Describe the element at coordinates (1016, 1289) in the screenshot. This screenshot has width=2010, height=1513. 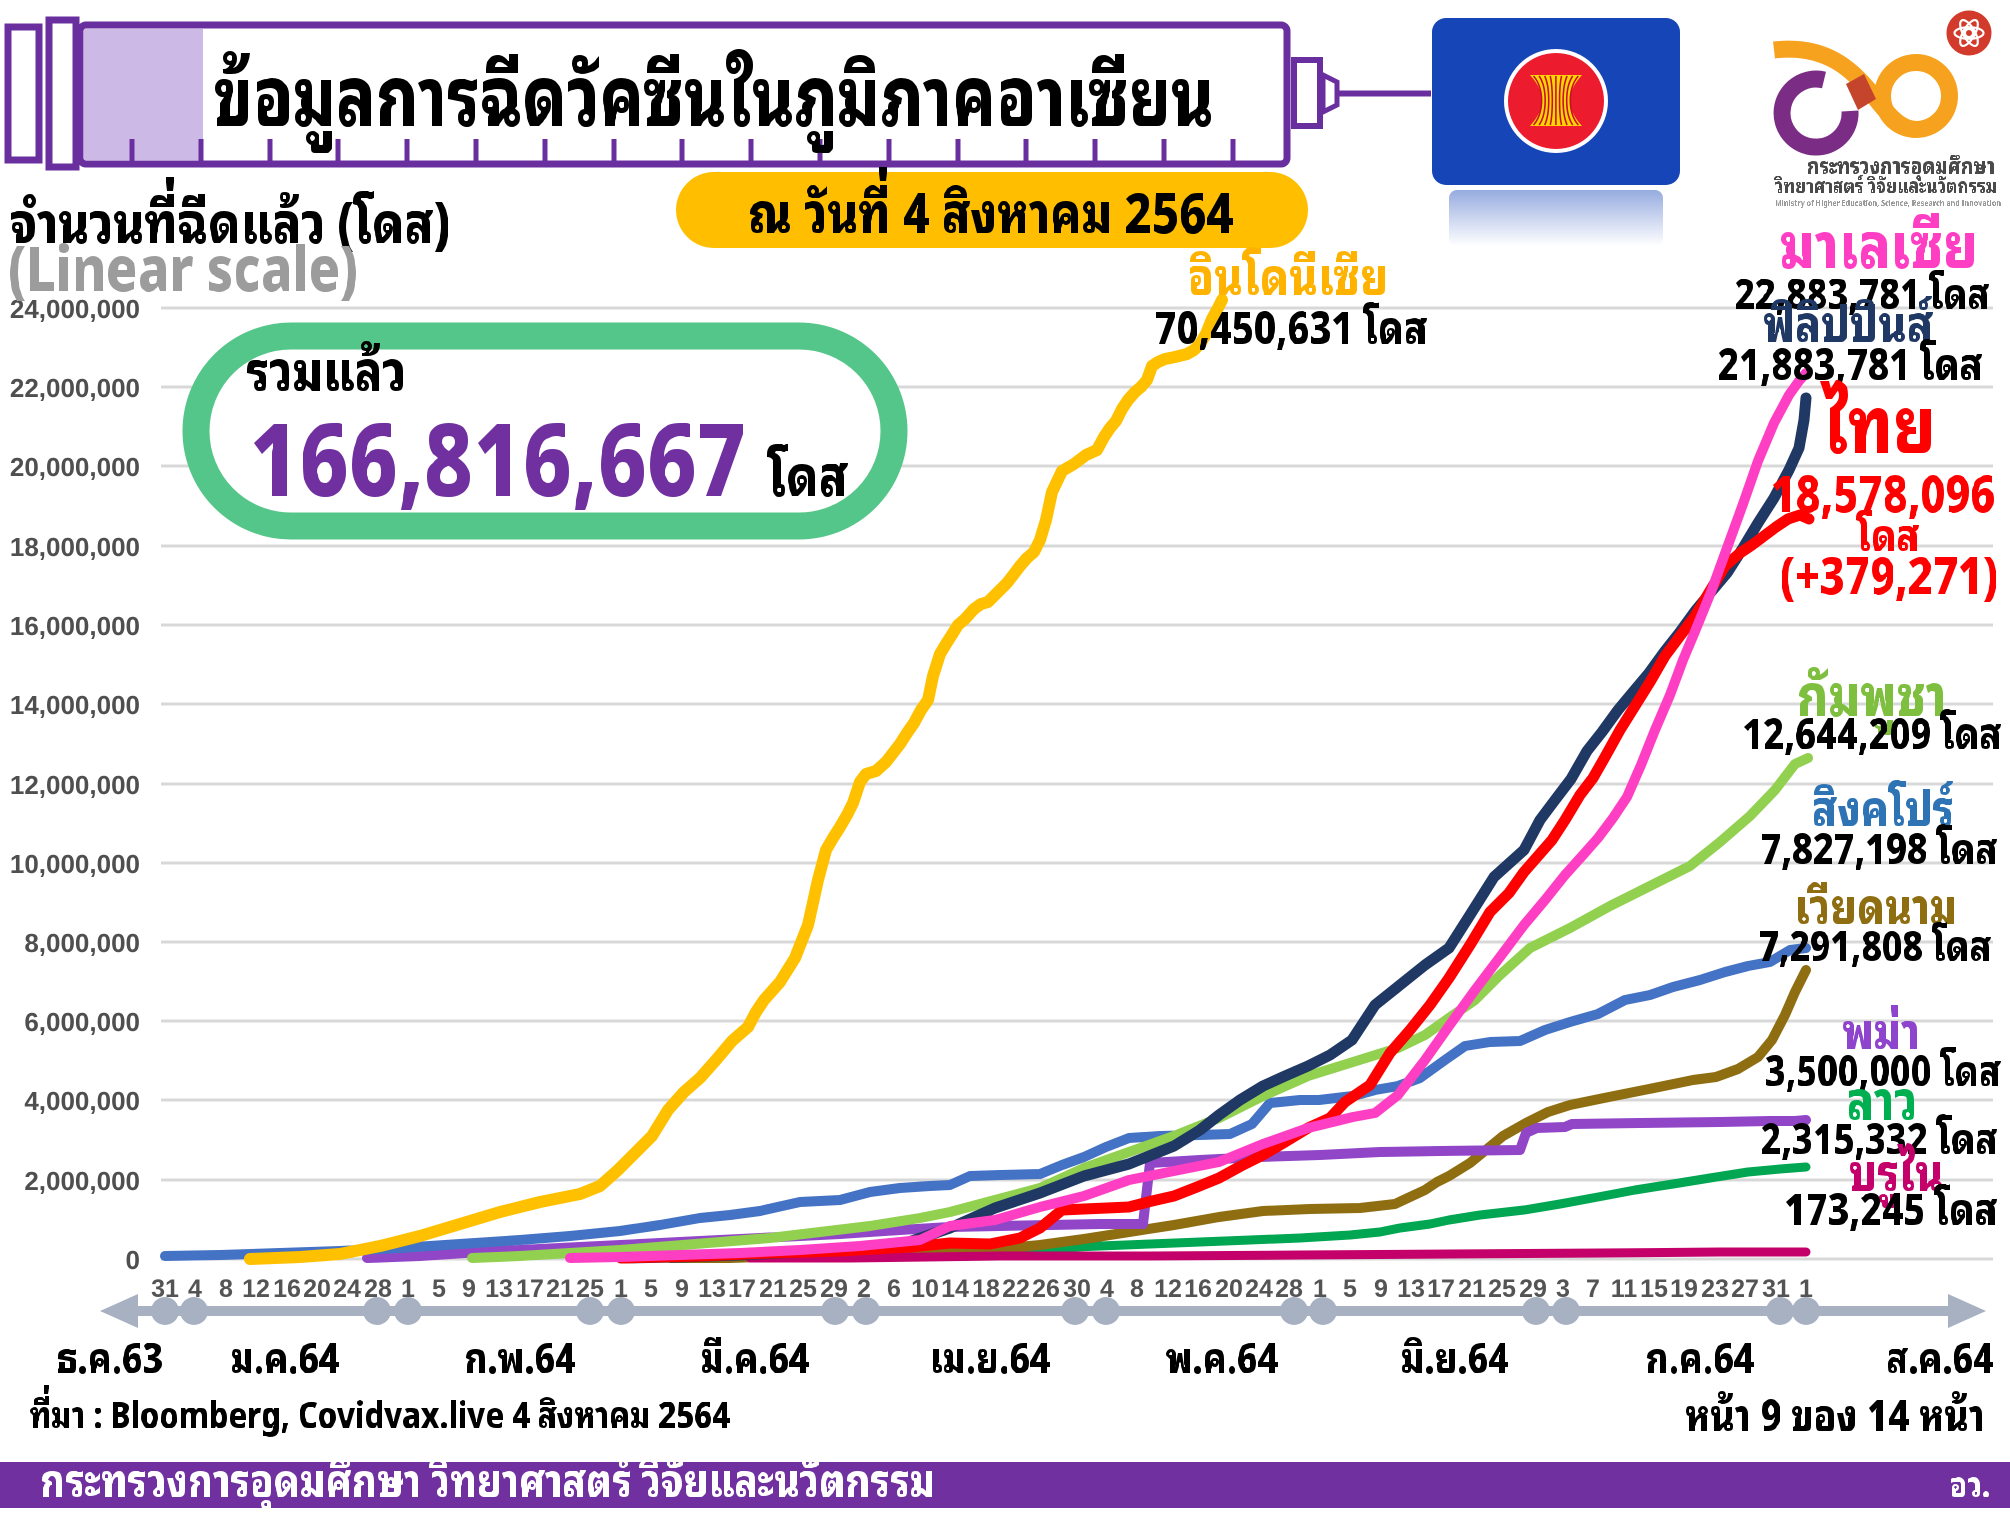
I see `svg-text: 22` at that location.